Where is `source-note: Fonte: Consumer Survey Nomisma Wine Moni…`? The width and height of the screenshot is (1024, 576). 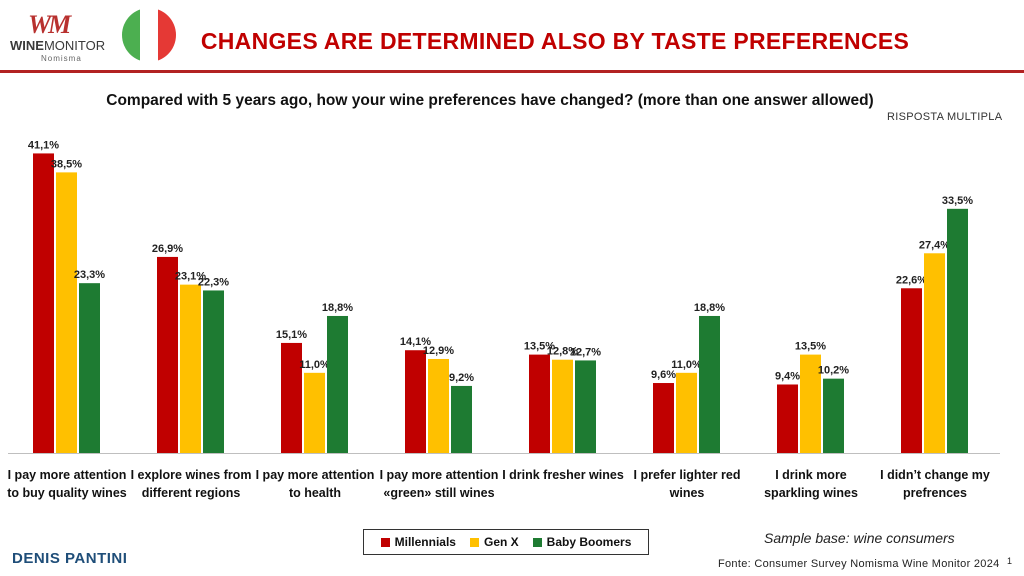 source-note: Fonte: Consumer Survey Nomisma Wine Moni… is located at coordinates (859, 564).